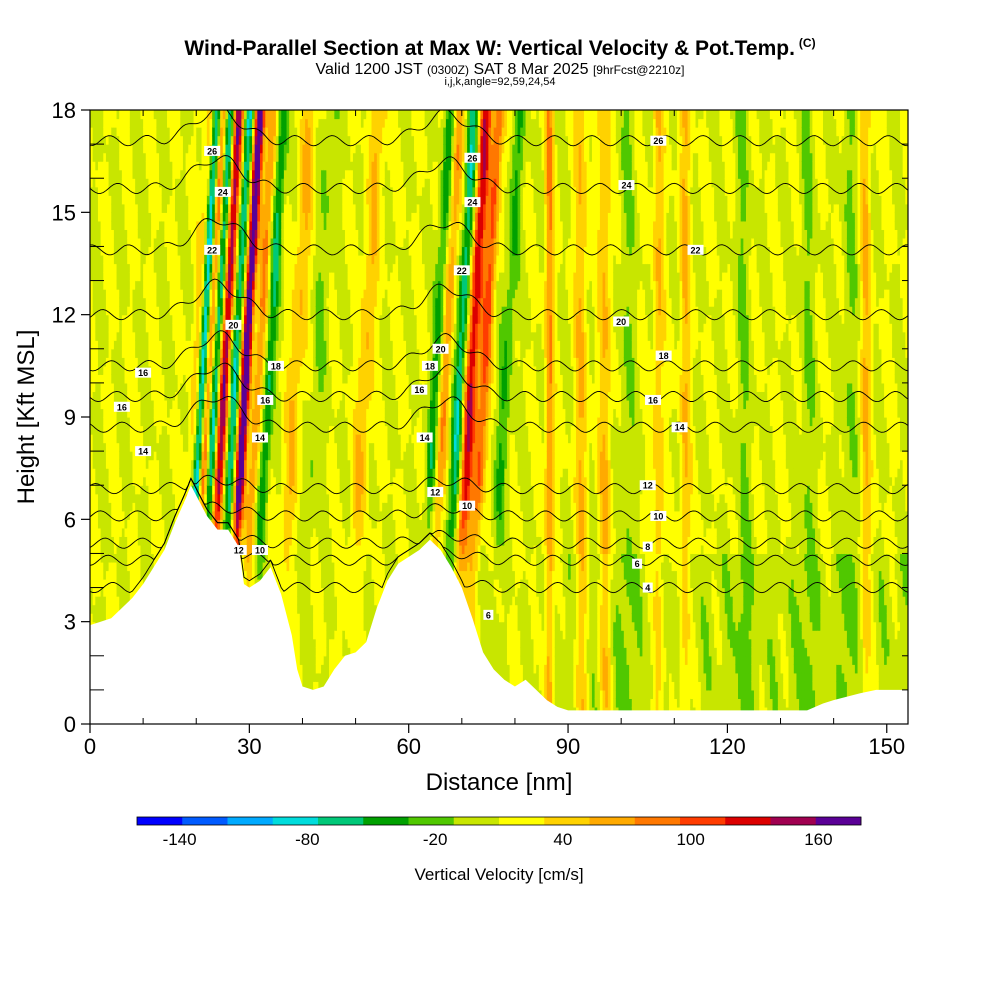 The height and width of the screenshot is (1000, 1000). I want to click on x-tick-label: 30, so click(249, 746).